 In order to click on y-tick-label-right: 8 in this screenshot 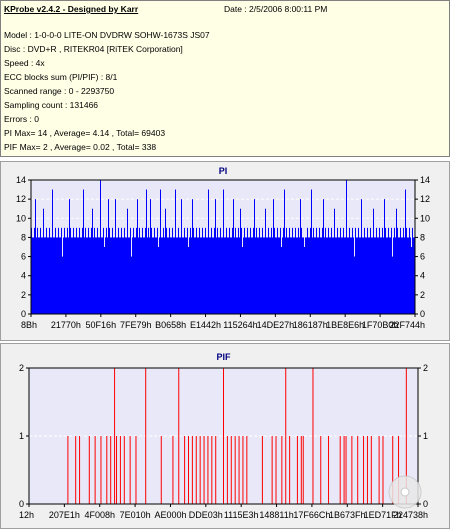, I will do `click(422, 237)`.